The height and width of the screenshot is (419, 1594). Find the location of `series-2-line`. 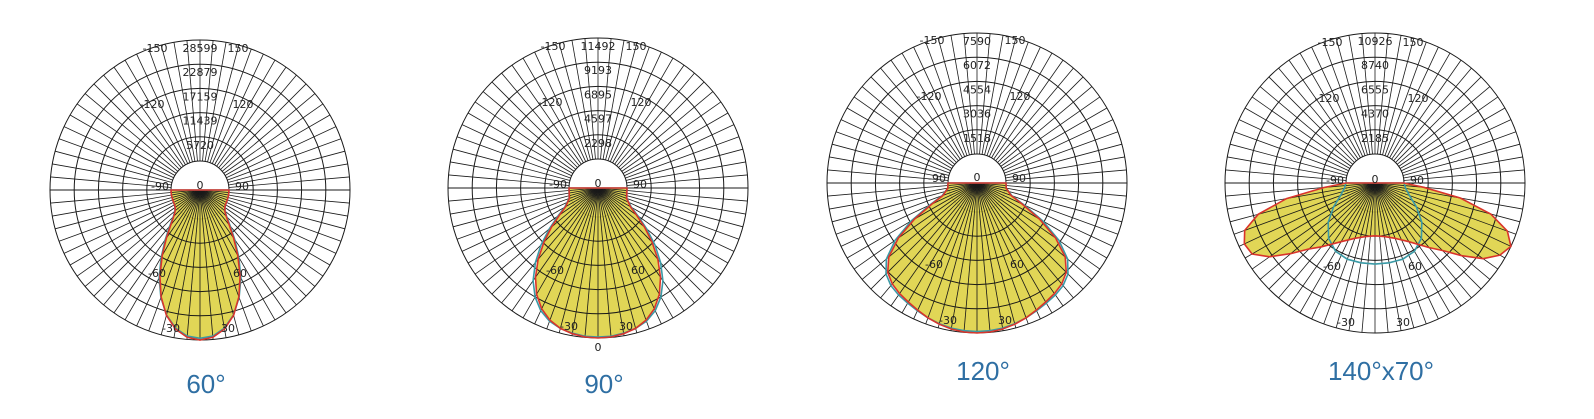

series-2-line is located at coordinates (977, 257).